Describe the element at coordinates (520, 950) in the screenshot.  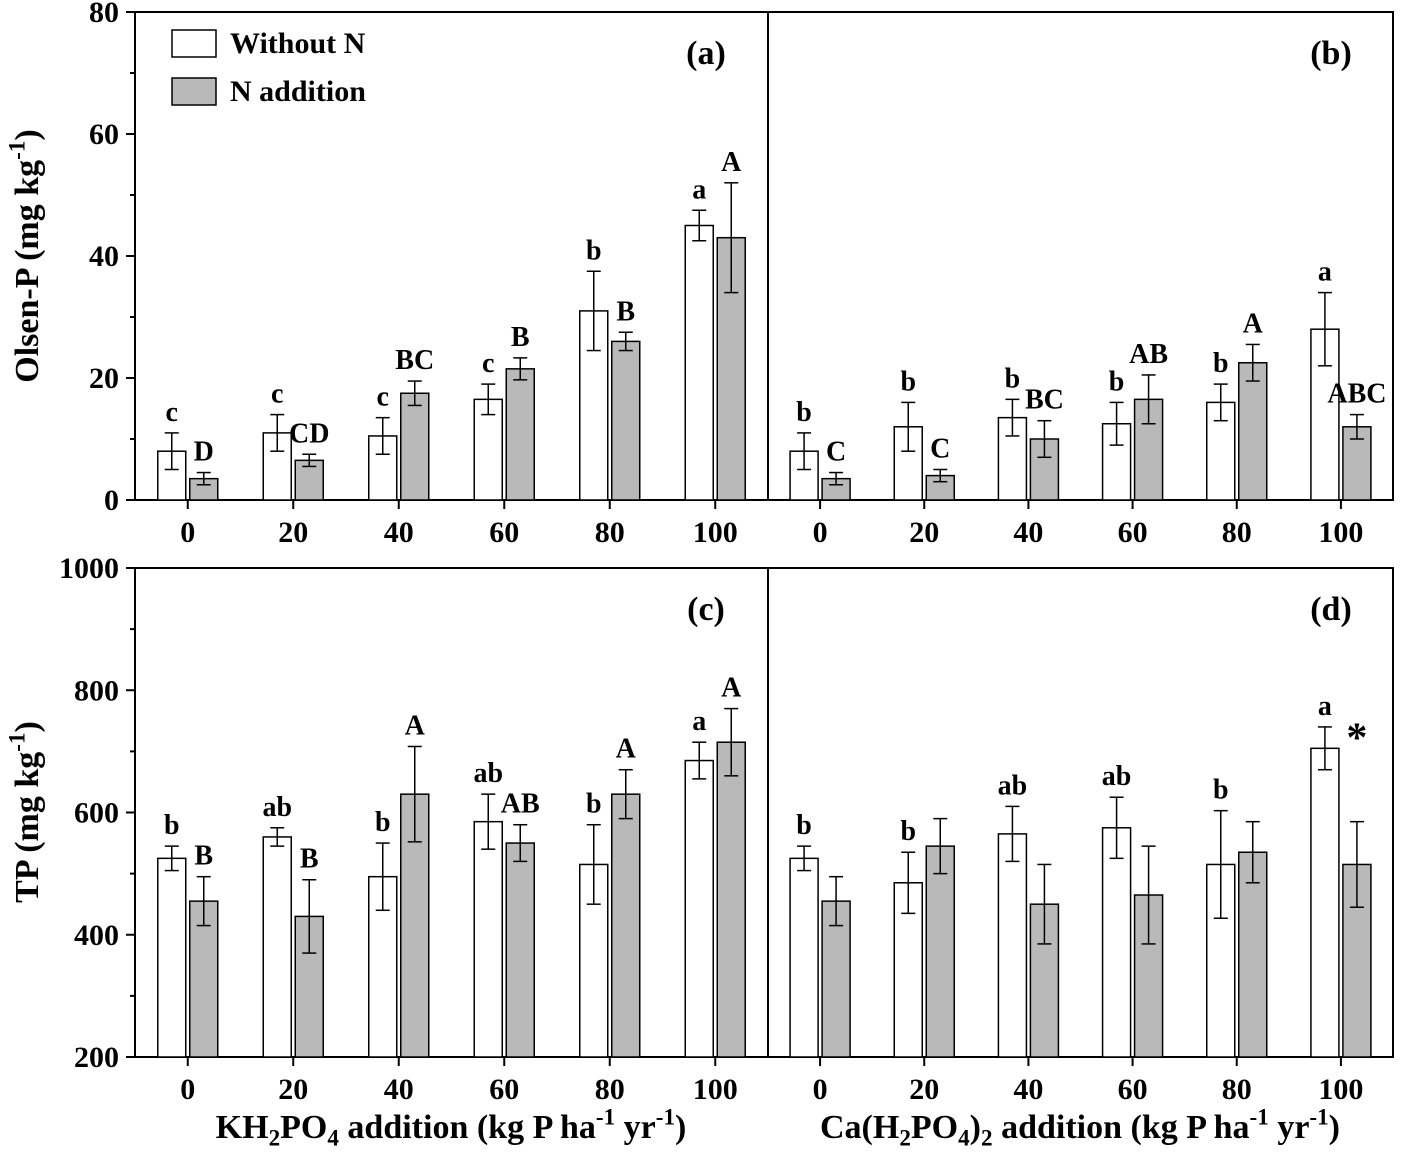
I see `bar-c-60-n-addition` at that location.